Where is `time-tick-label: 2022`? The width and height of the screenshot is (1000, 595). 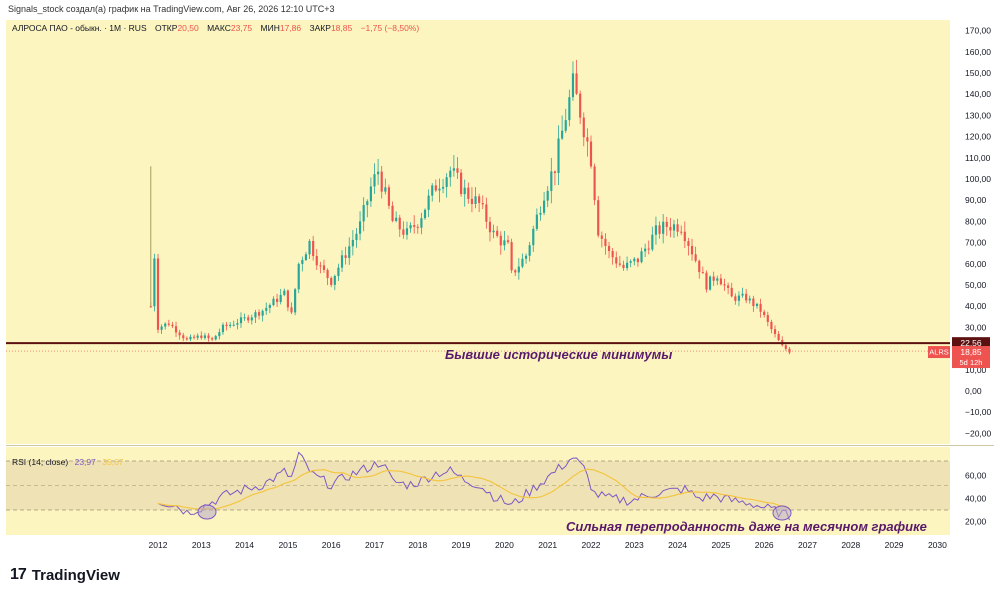
time-tick-label: 2022 is located at coordinates (591, 545).